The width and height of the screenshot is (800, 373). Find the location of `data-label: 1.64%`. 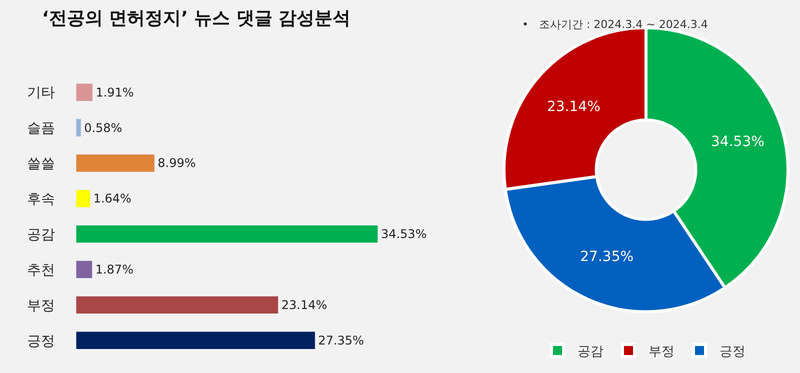

data-label: 1.64% is located at coordinates (112, 199).